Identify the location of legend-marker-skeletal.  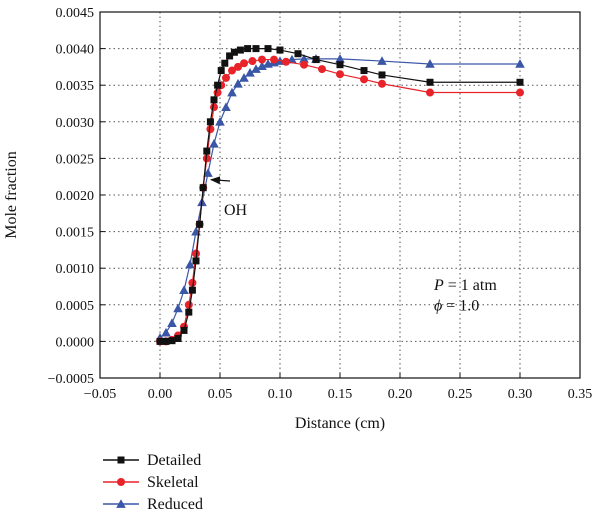
(121, 482).